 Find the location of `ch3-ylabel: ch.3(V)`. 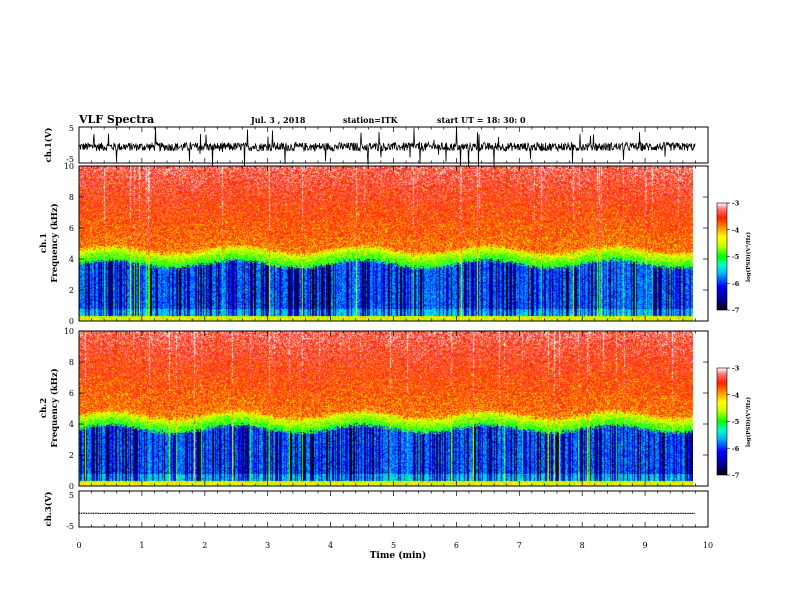

ch3-ylabel: ch.3(V) is located at coordinates (48, 509).